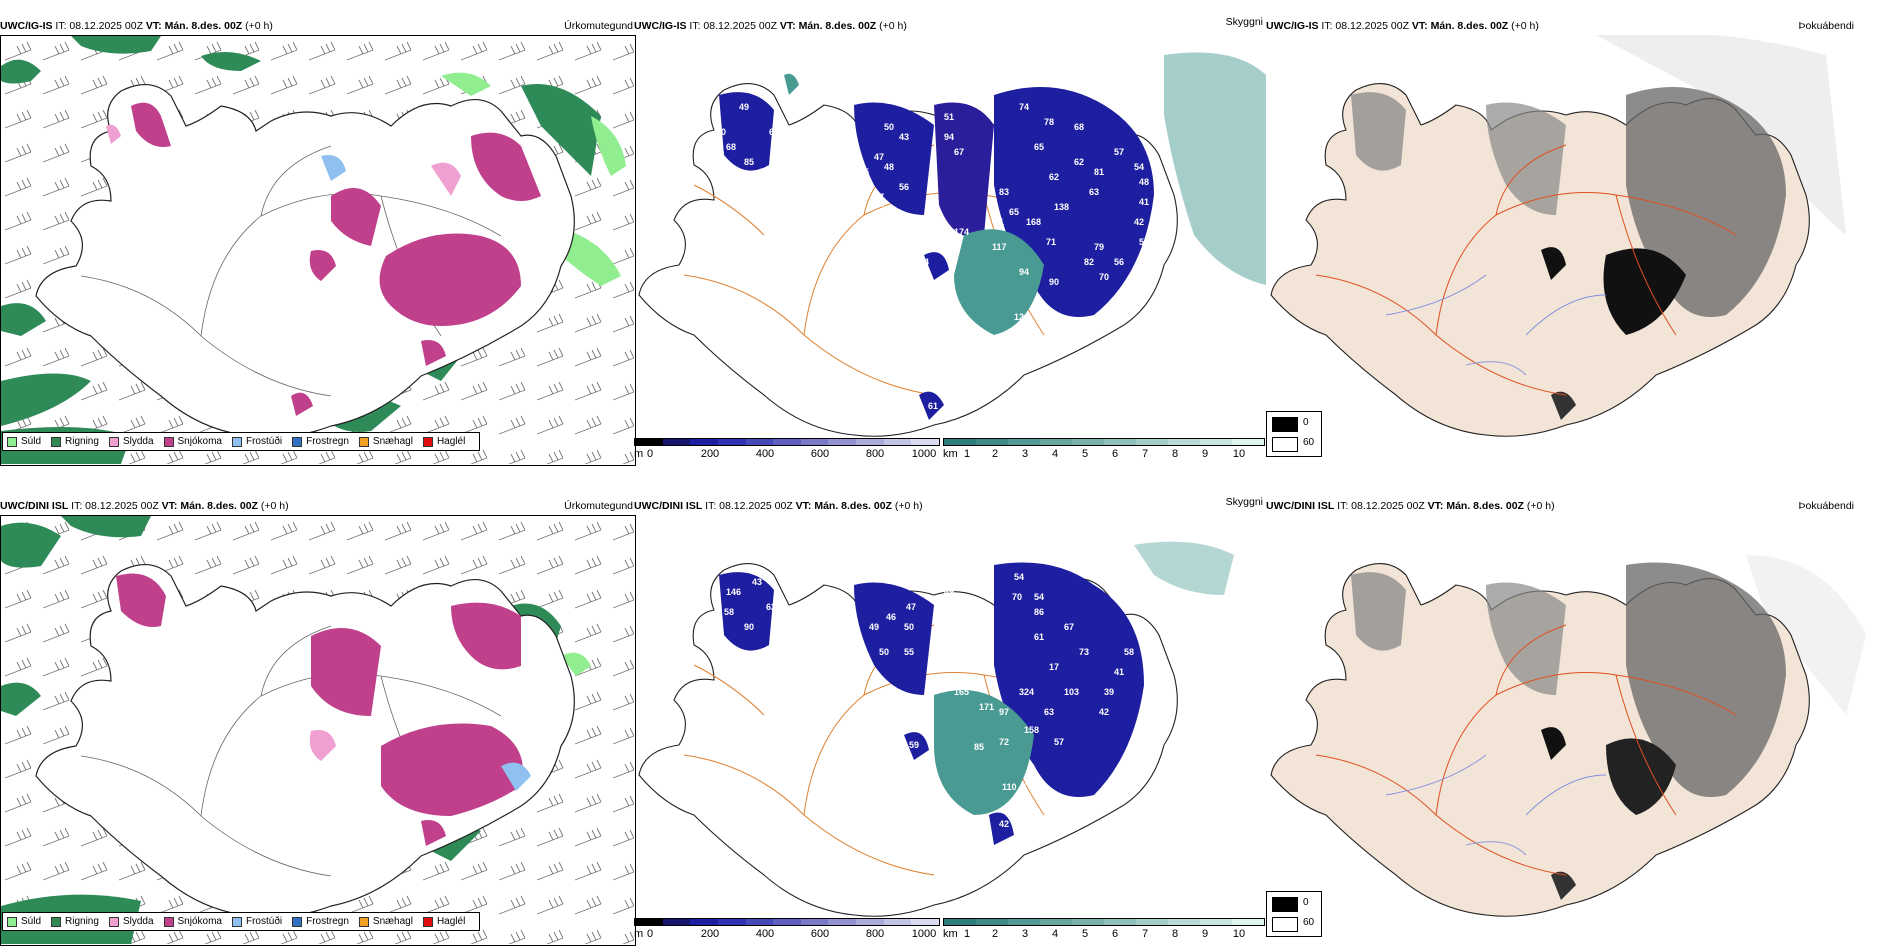 The image size is (1900, 950). I want to click on colorbar-tick: 4, so click(1055, 934).